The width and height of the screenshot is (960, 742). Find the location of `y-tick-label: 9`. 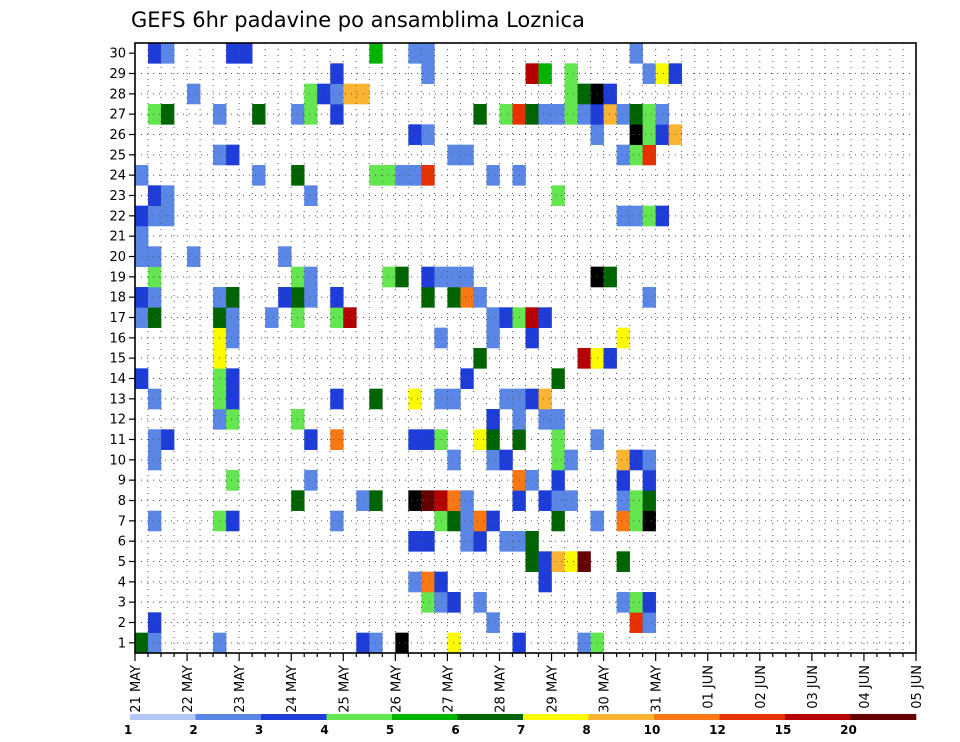

y-tick-label: 9 is located at coordinates (122, 481).